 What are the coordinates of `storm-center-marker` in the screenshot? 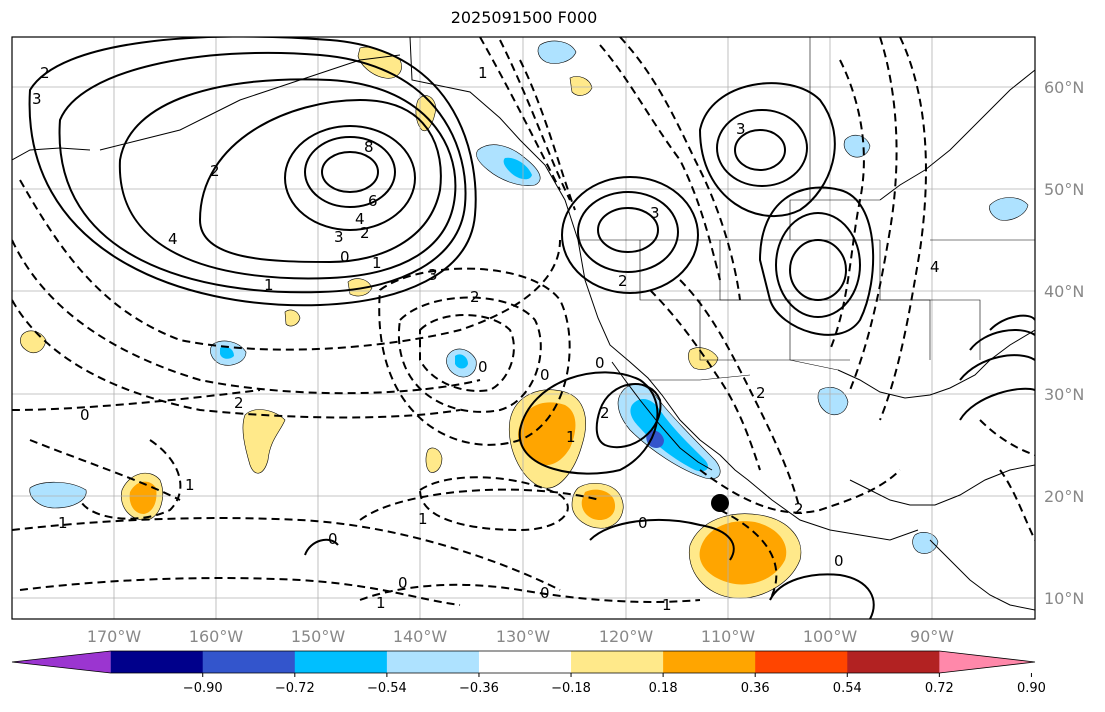 It's located at (720, 503).